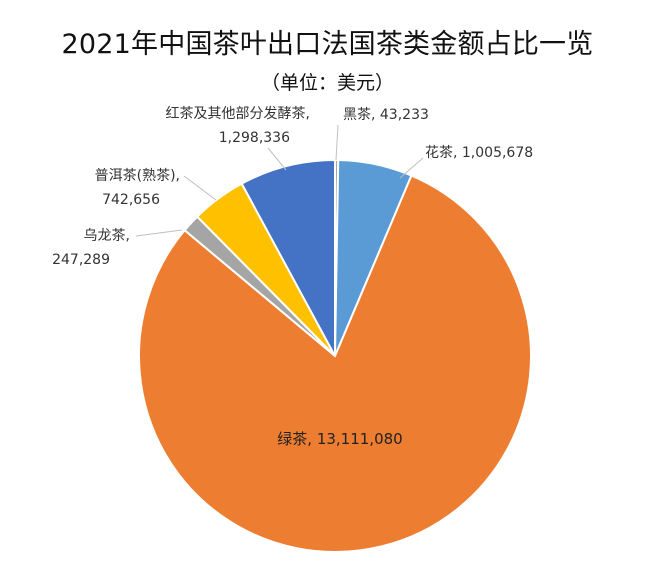 This screenshot has height=567, width=655. Describe the element at coordinates (238, 126) in the screenshot. I see `data-label: 红茶及其他部分发酵茶, 1,298,336` at that location.